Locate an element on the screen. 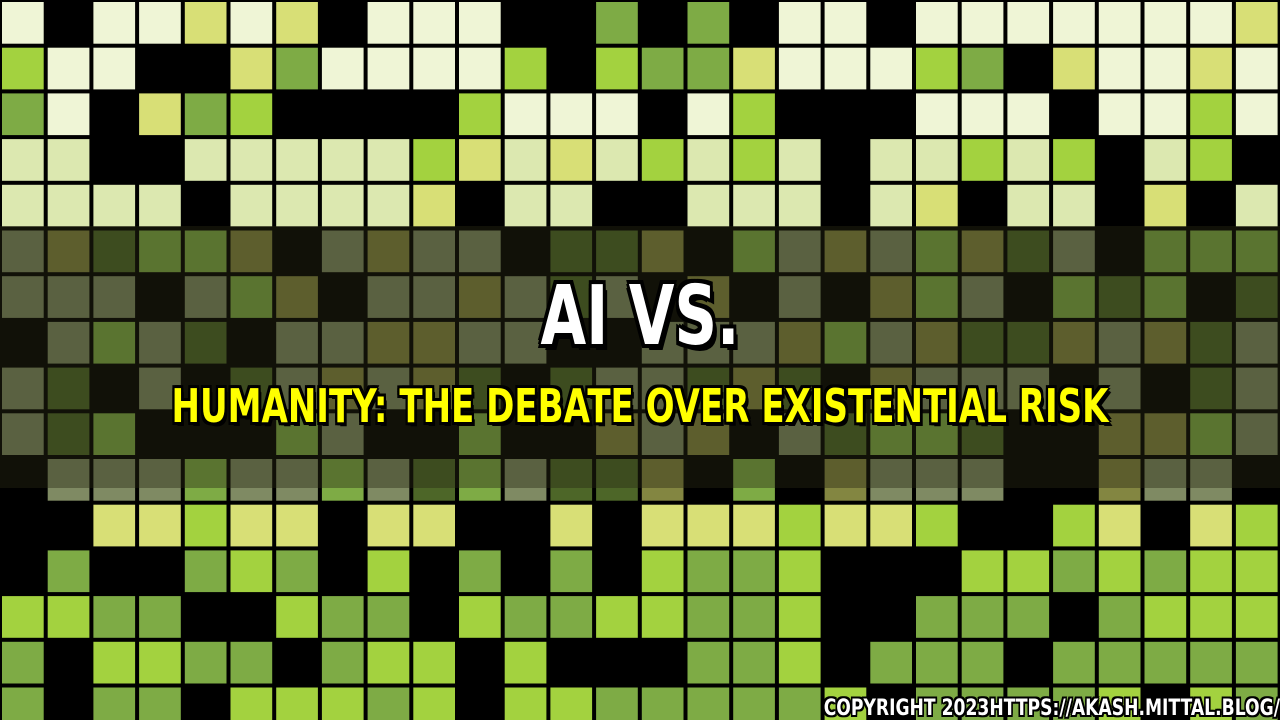 The height and width of the screenshot is (720, 1280). title-line-1: AI VS. is located at coordinates (640, 316).